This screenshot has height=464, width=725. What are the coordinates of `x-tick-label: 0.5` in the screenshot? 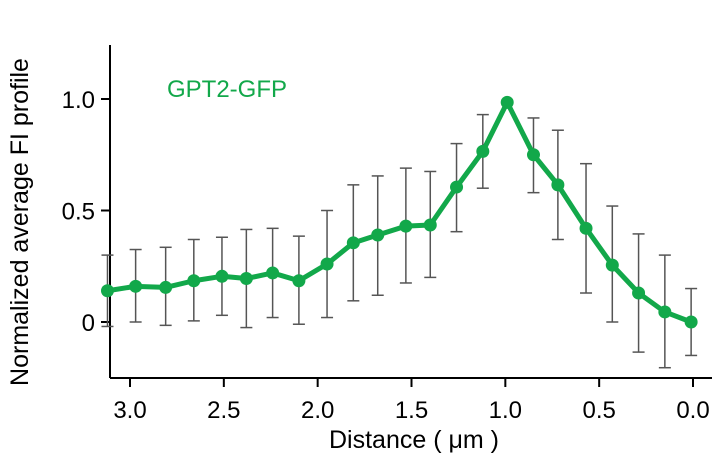 It's located at (598, 410).